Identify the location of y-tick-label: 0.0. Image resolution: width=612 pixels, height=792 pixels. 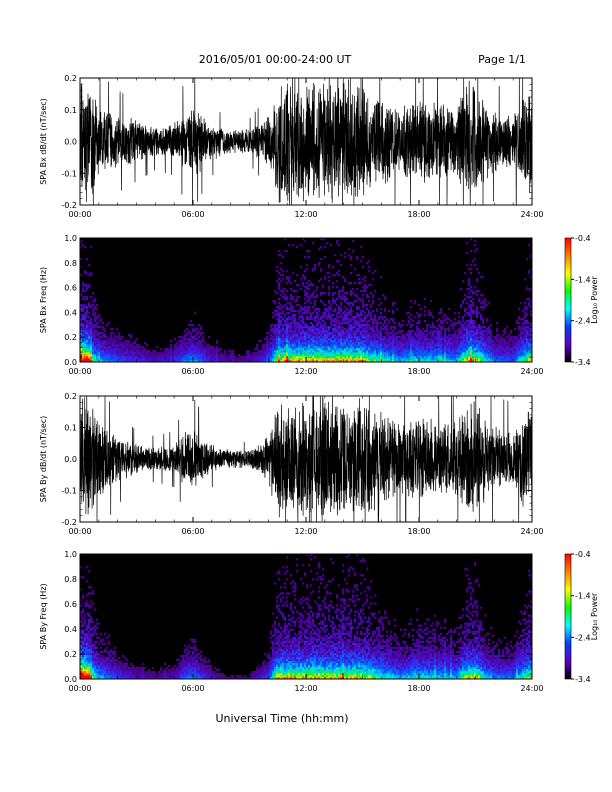
(70, 362).